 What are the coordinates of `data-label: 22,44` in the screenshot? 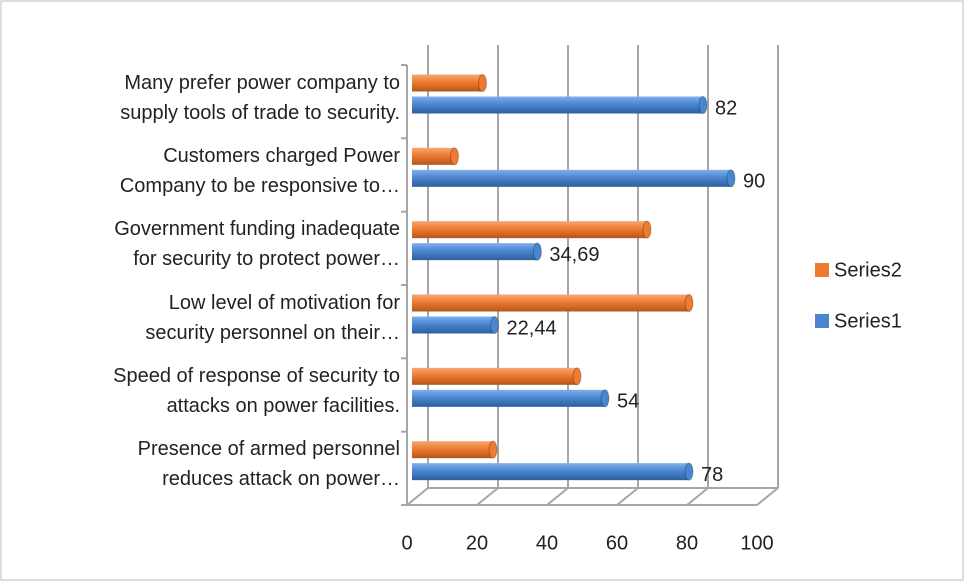 It's located at (532, 328).